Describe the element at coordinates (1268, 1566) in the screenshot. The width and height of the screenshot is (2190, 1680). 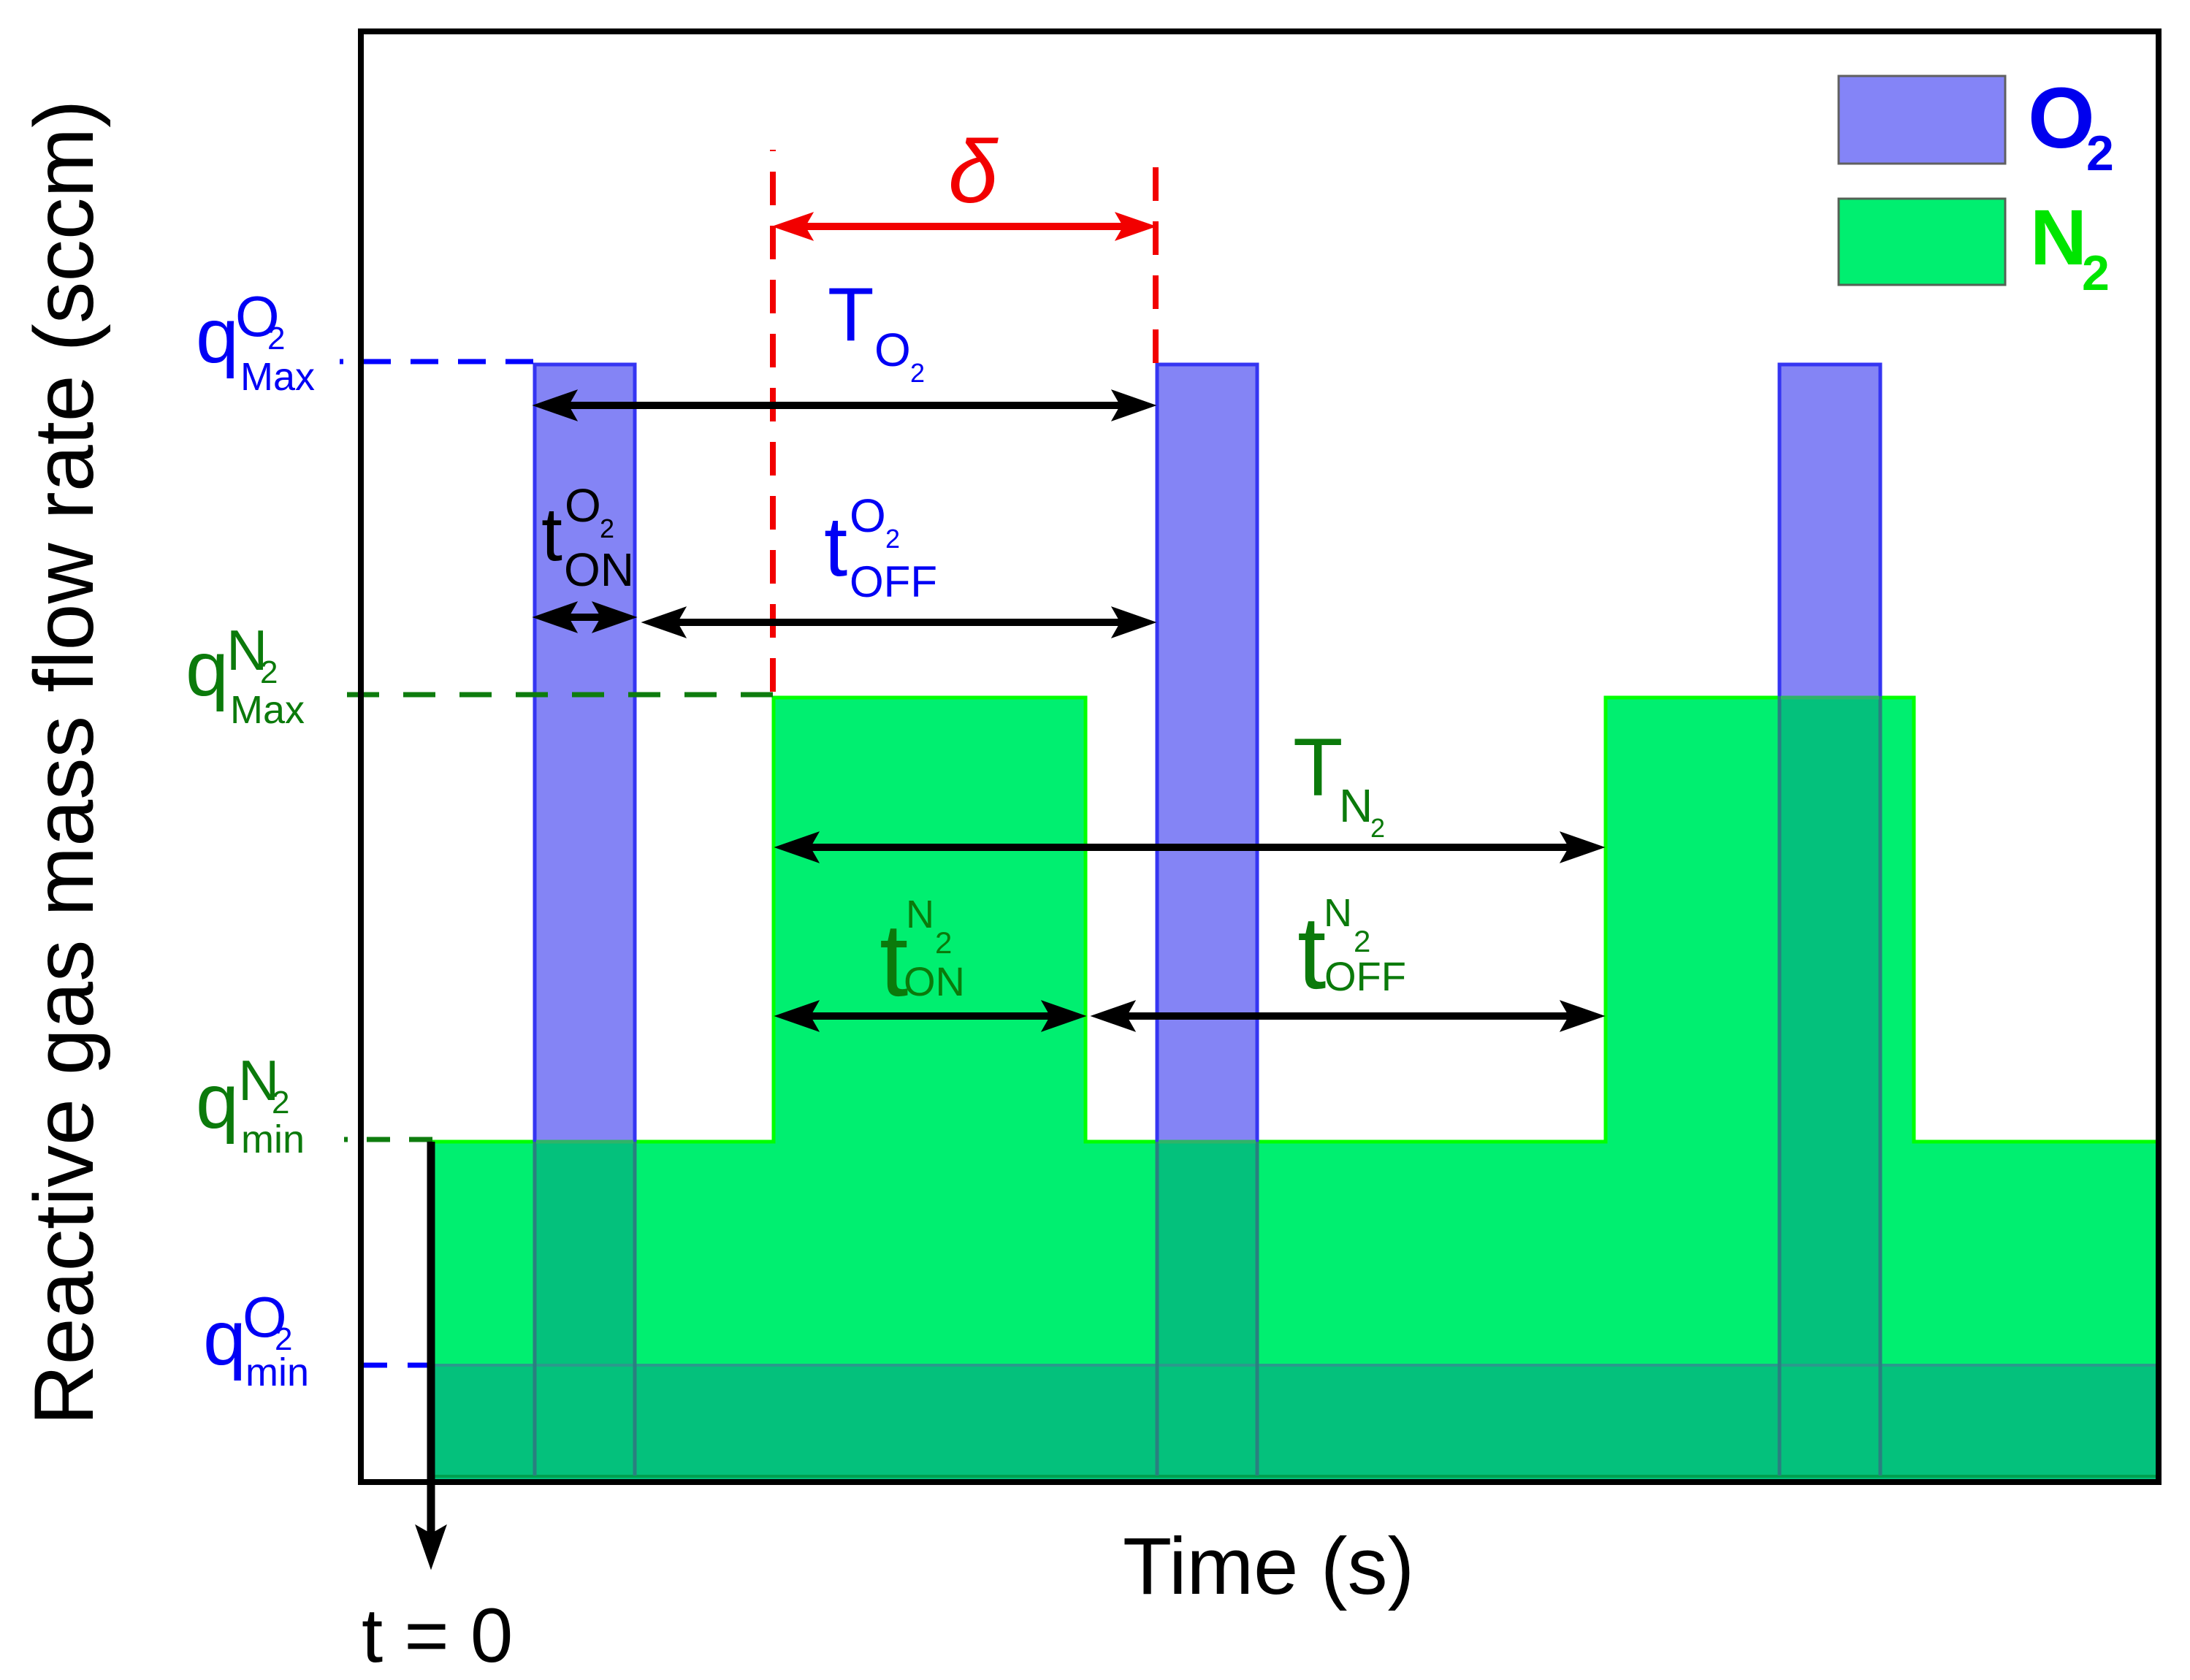
I see `svg-text: Time (s)` at that location.